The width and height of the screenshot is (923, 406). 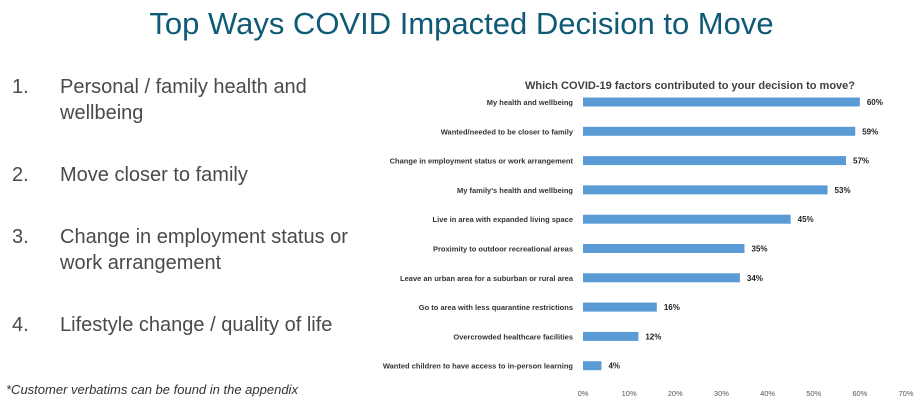 What do you see at coordinates (20, 237) in the screenshot?
I see `list-item-number: 3.` at bounding box center [20, 237].